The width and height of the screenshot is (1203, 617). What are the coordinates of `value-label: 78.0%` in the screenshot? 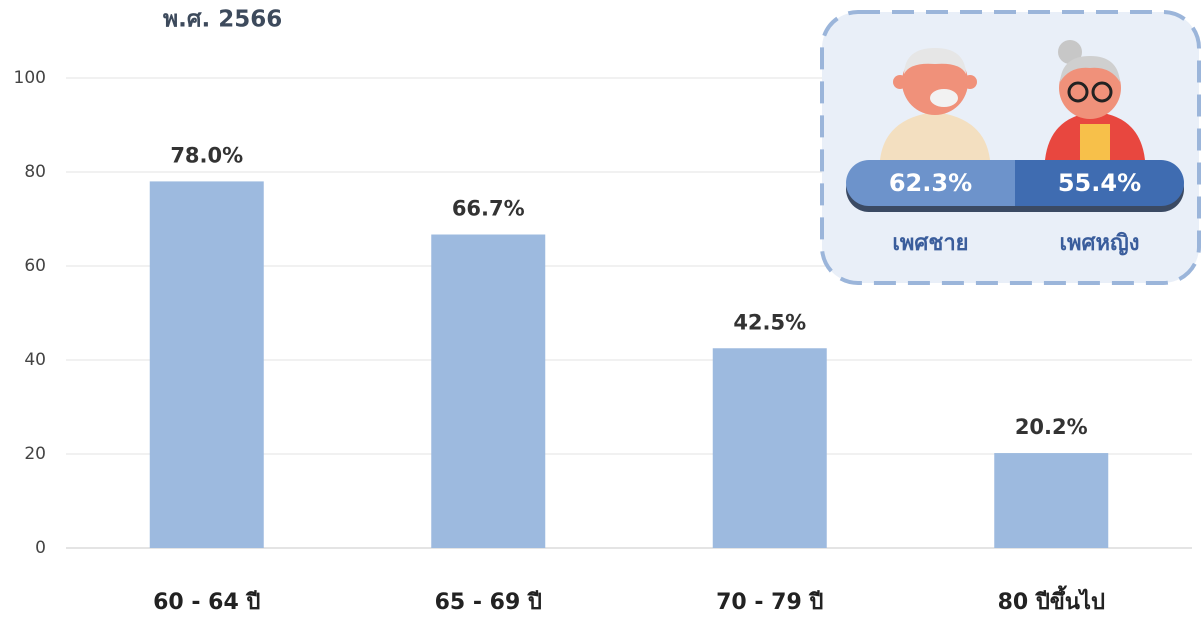 It's located at (206, 155).